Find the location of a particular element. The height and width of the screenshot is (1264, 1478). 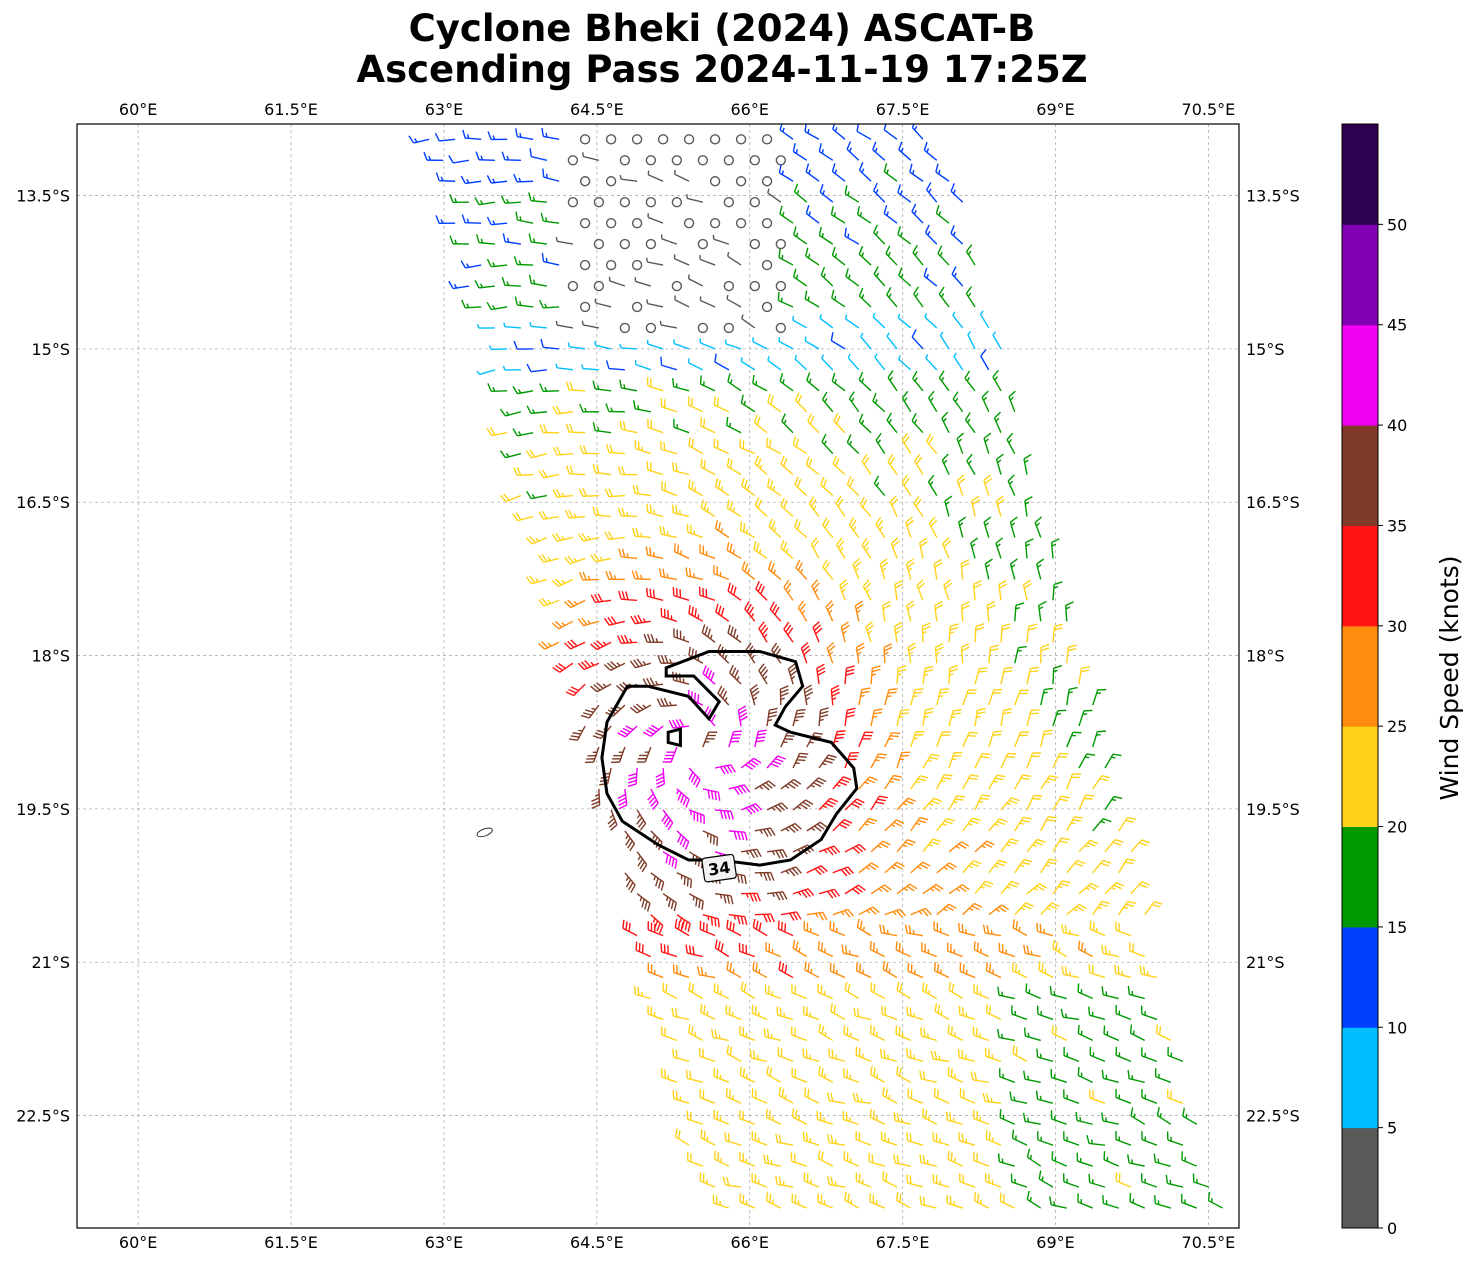

calm-barb-circle is located at coordinates (651, 202).